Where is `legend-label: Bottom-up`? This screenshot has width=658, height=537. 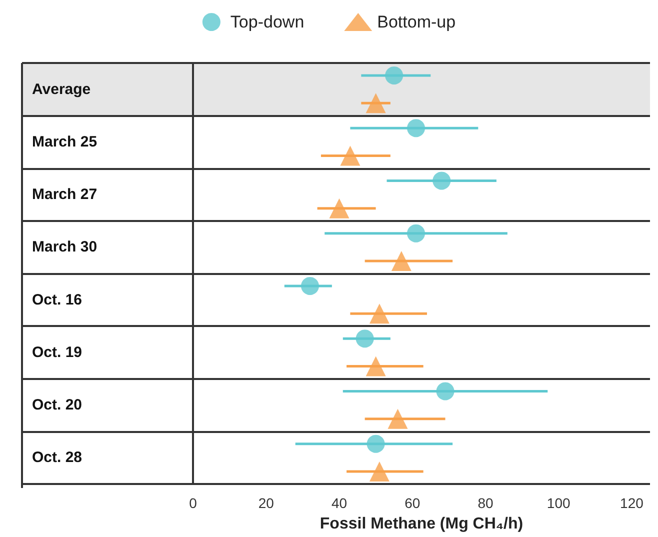 legend-label: Bottom-up is located at coordinates (416, 22).